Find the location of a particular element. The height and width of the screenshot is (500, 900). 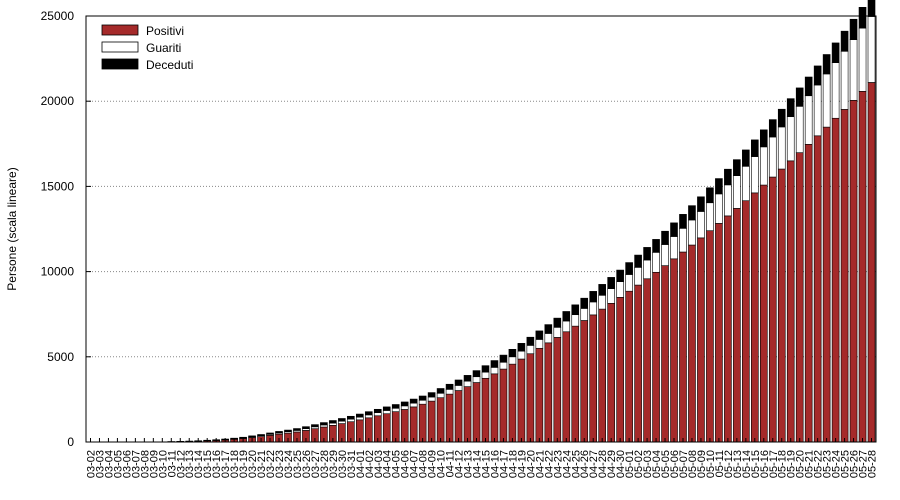

x-tick-label: 03-10 is located at coordinates (163, 464).